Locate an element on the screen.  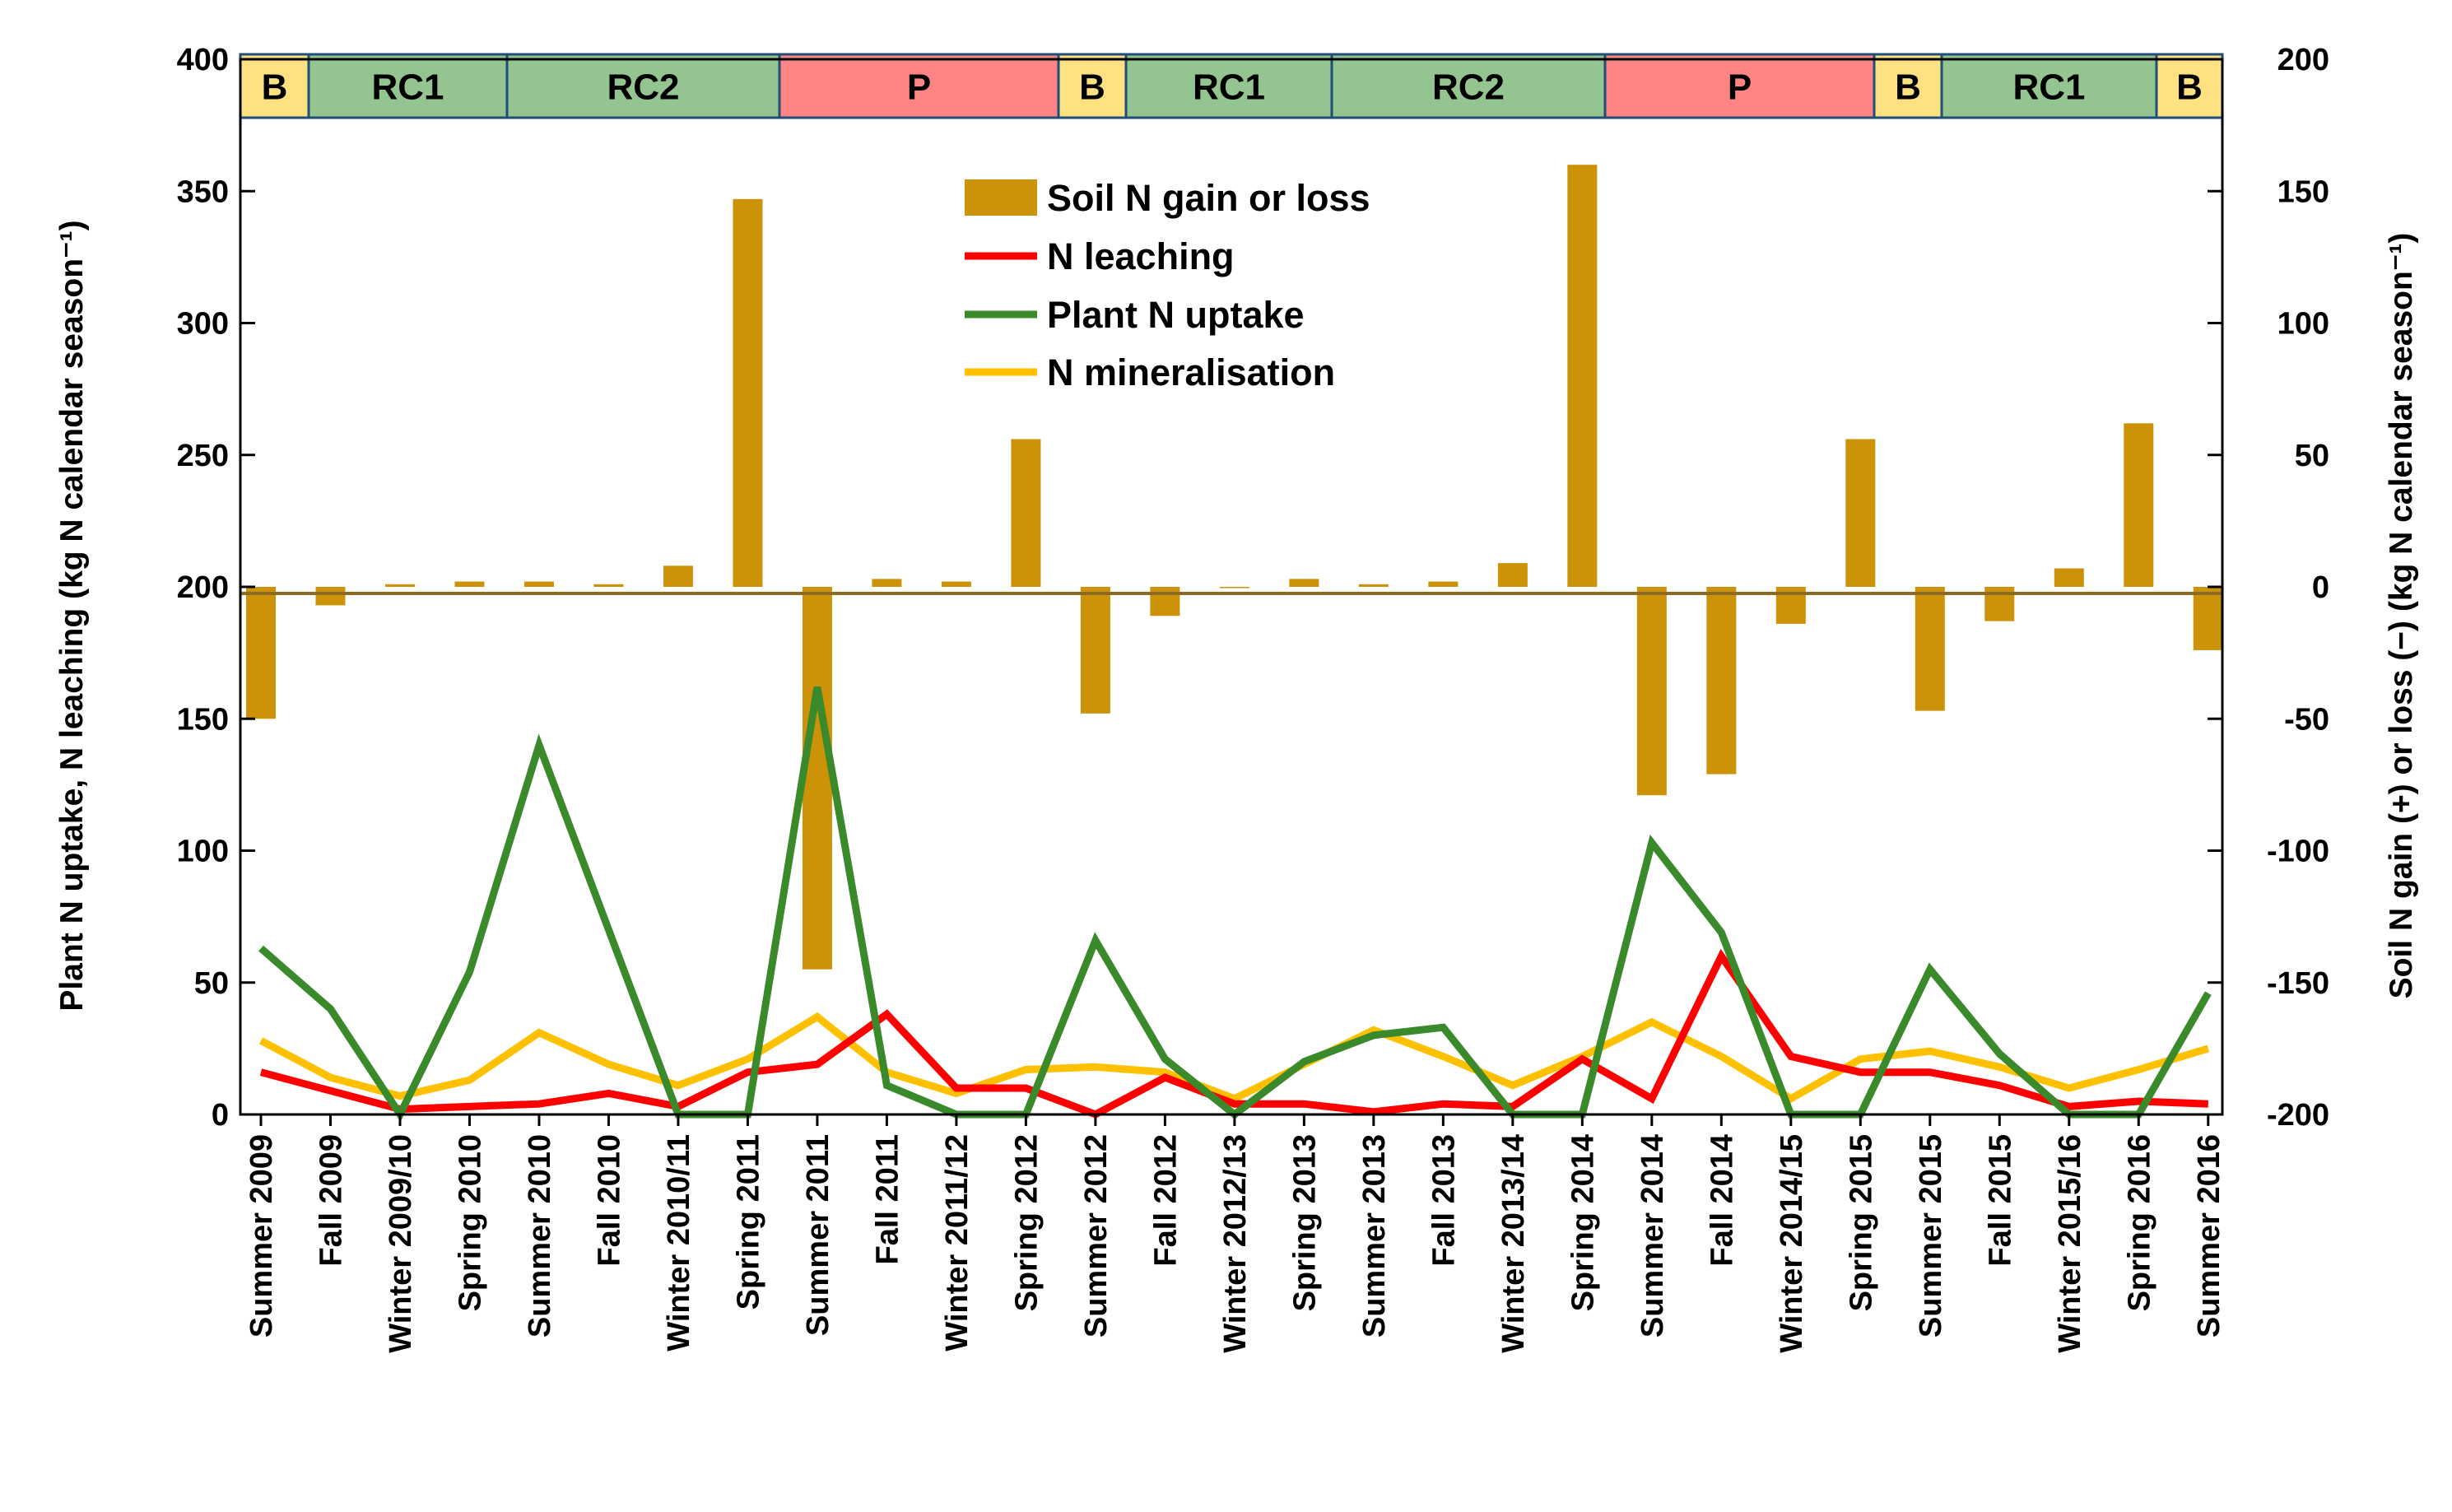
left-axis-tick-label: 250 is located at coordinates (203, 456).